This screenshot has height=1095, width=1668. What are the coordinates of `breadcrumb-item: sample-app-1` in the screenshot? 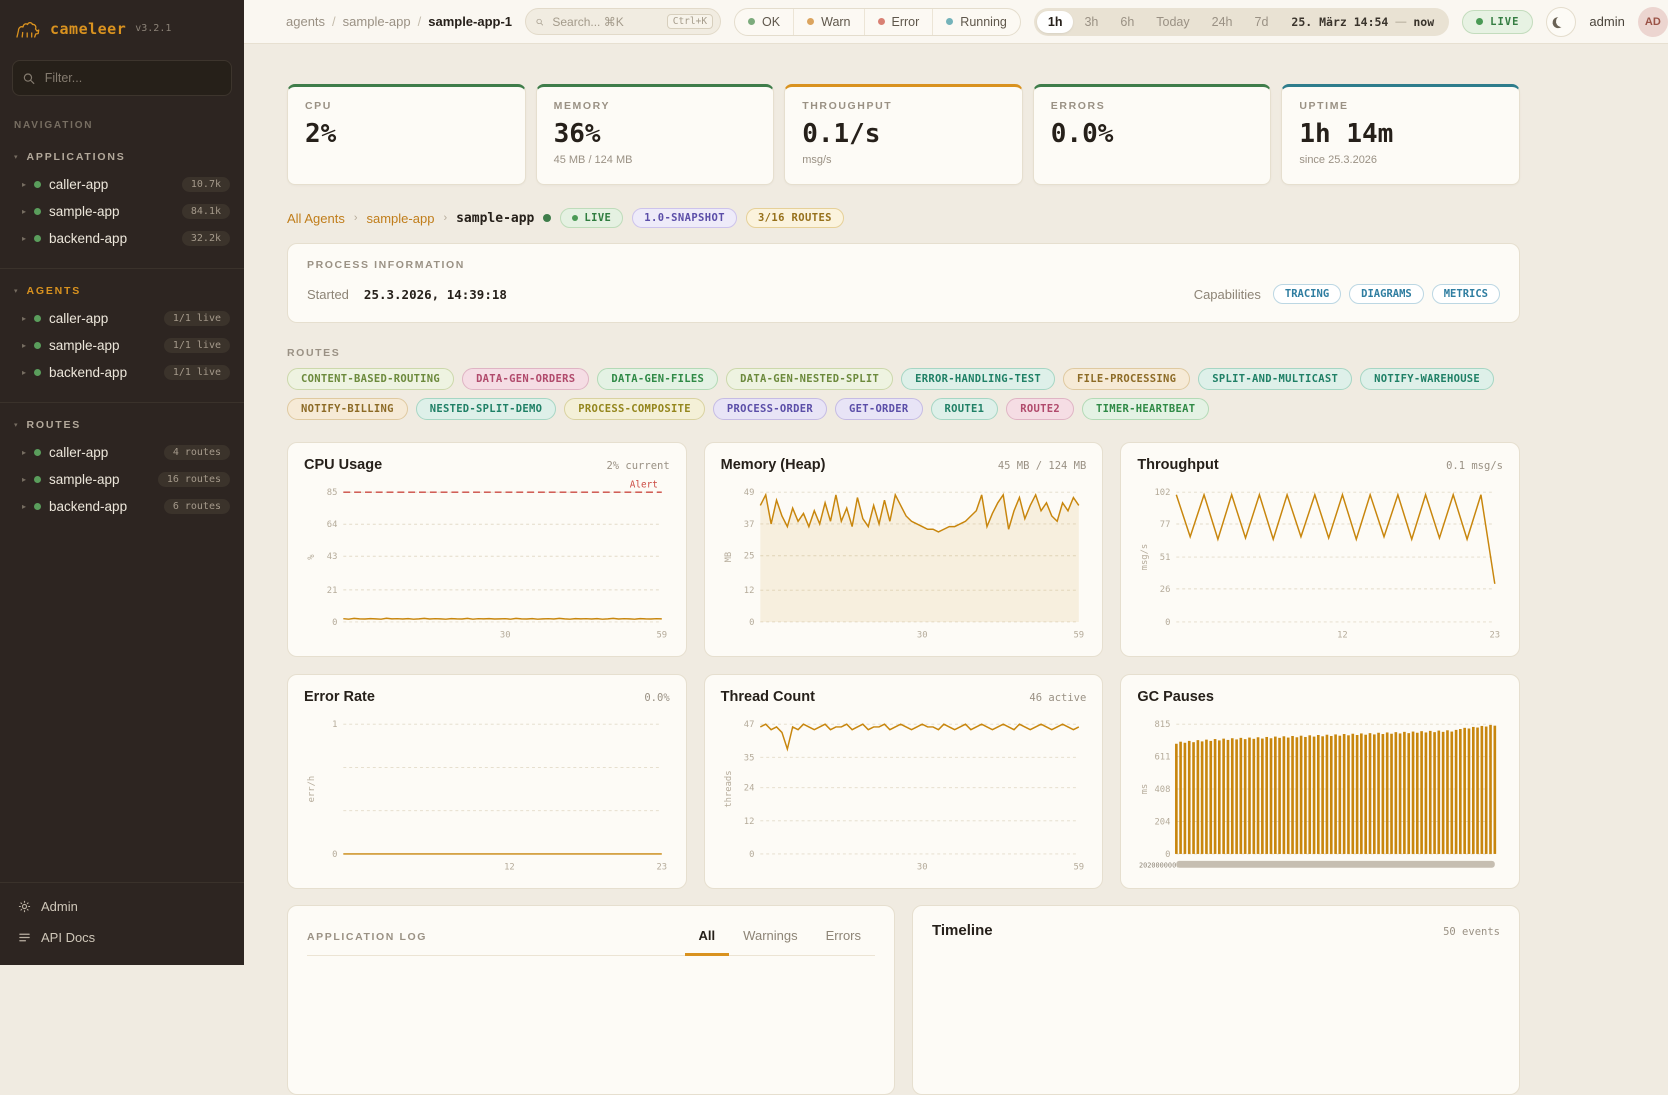 It's located at (470, 21).